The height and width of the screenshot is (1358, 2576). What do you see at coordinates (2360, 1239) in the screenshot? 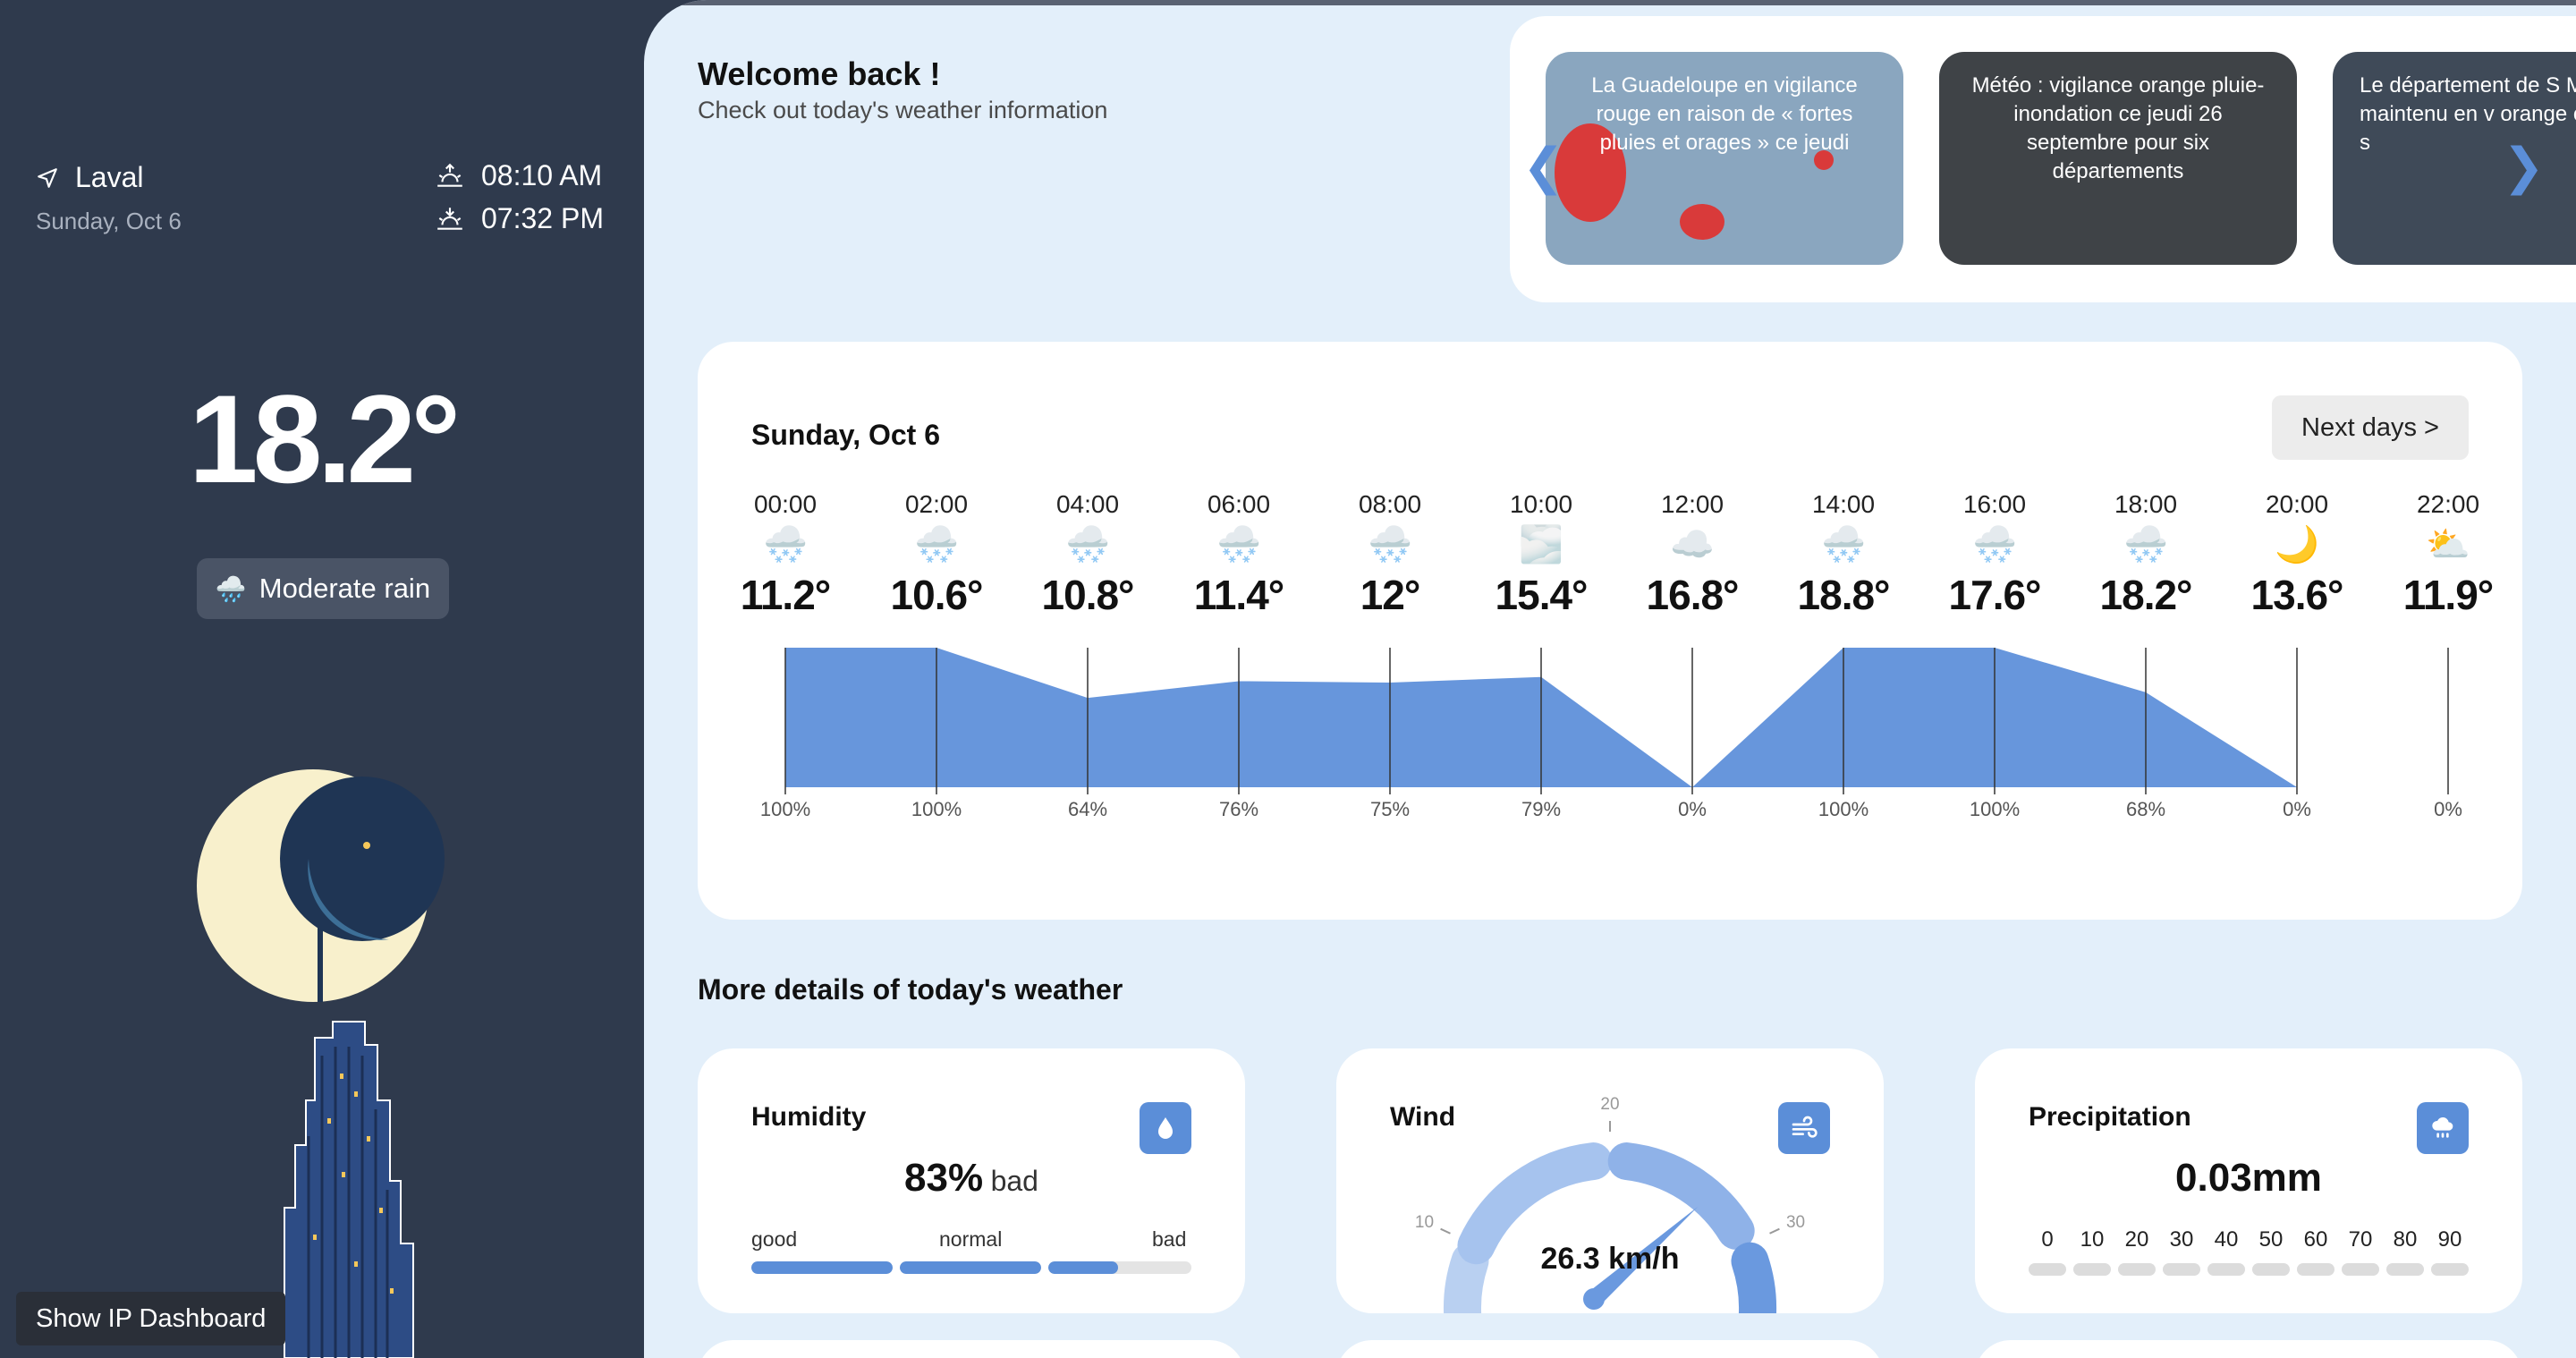
I see `precipitation-tick-label: 70` at bounding box center [2360, 1239].